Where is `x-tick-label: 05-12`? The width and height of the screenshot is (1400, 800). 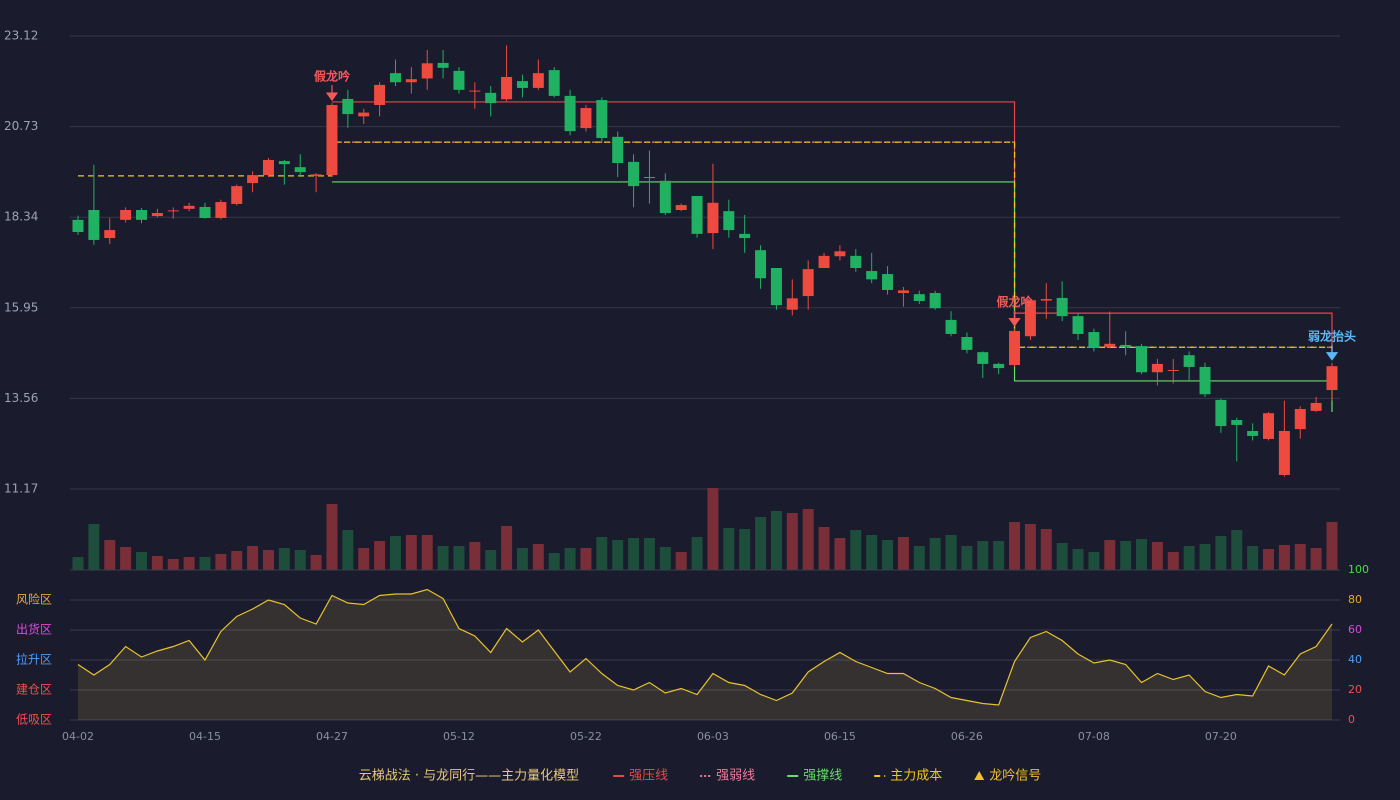
x-tick-label: 05-12 is located at coordinates (459, 736).